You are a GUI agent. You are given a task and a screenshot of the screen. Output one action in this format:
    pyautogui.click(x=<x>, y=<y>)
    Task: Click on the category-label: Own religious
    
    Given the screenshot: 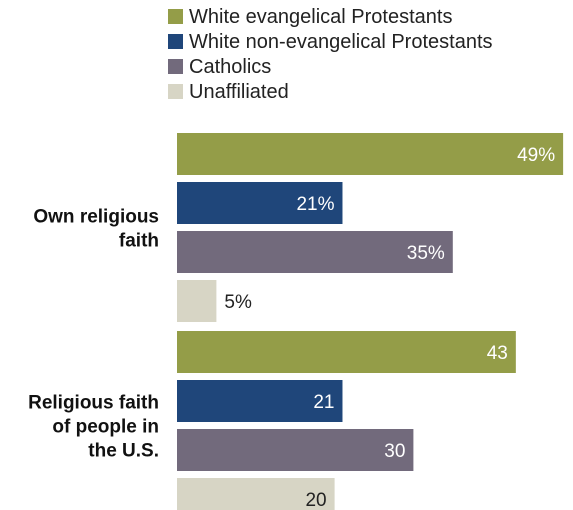 What is the action you would take?
    pyautogui.click(x=96, y=217)
    